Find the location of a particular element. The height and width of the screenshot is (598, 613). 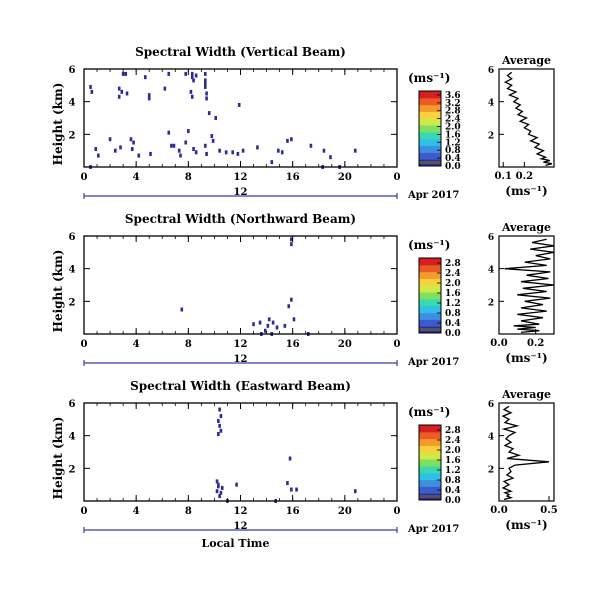

average-y-tick-label: 4 is located at coordinates (491, 271).